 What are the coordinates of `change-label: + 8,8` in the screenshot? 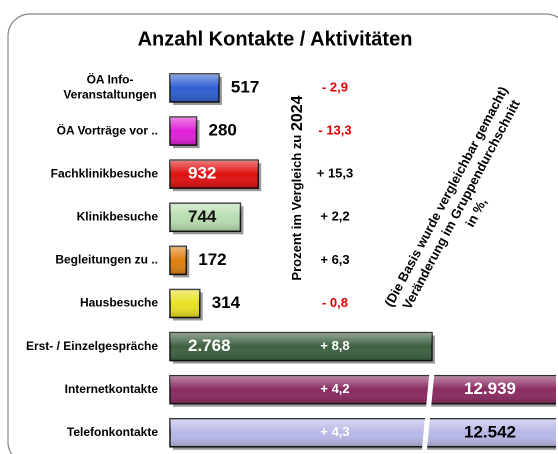 It's located at (334, 345).